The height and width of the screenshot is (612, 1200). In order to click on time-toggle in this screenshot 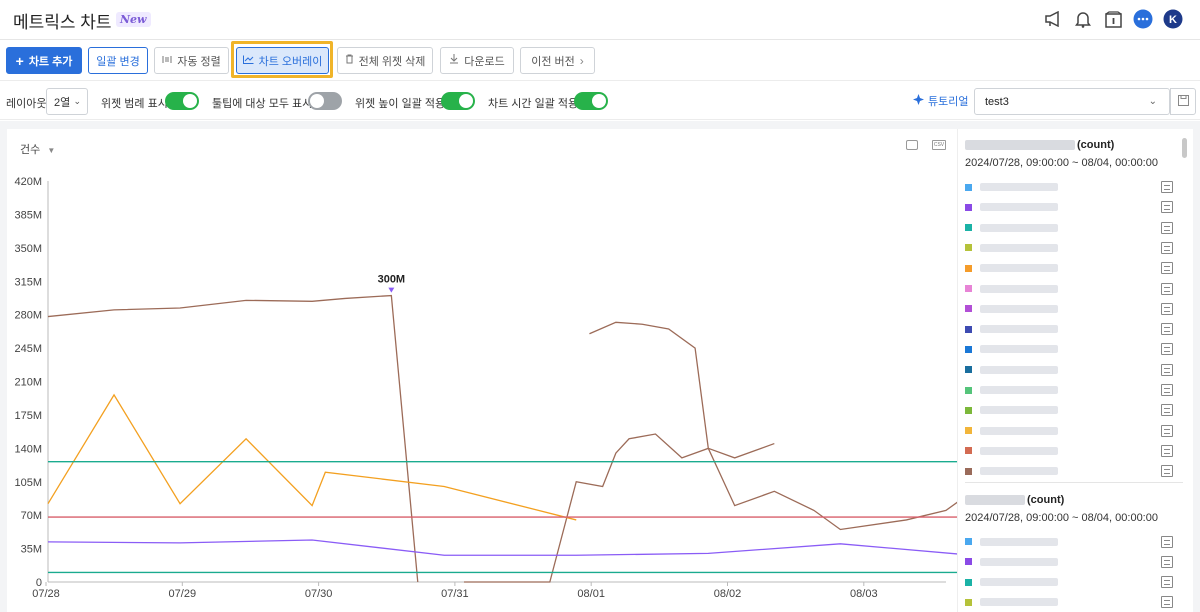, I will do `click(591, 101)`.